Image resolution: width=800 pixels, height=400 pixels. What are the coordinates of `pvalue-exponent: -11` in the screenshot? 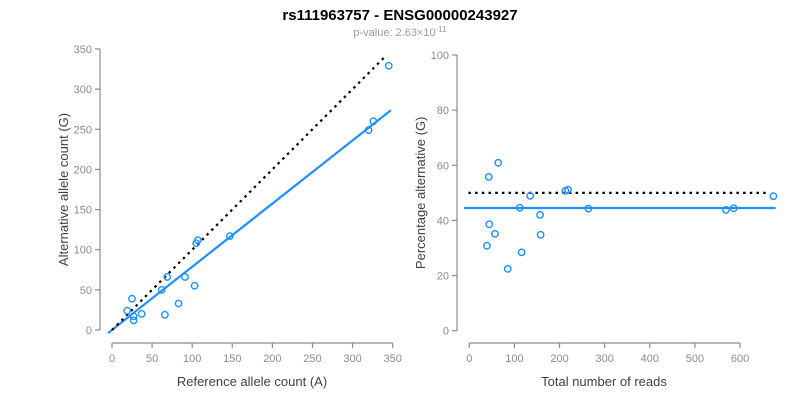 It's located at (442, 29).